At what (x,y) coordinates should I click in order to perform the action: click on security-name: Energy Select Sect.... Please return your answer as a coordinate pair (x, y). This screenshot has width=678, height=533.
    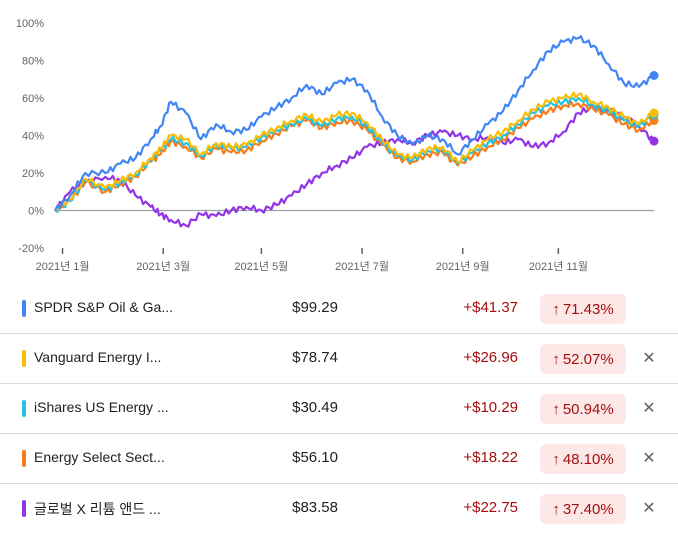
    Looking at the image, I should click on (99, 457).